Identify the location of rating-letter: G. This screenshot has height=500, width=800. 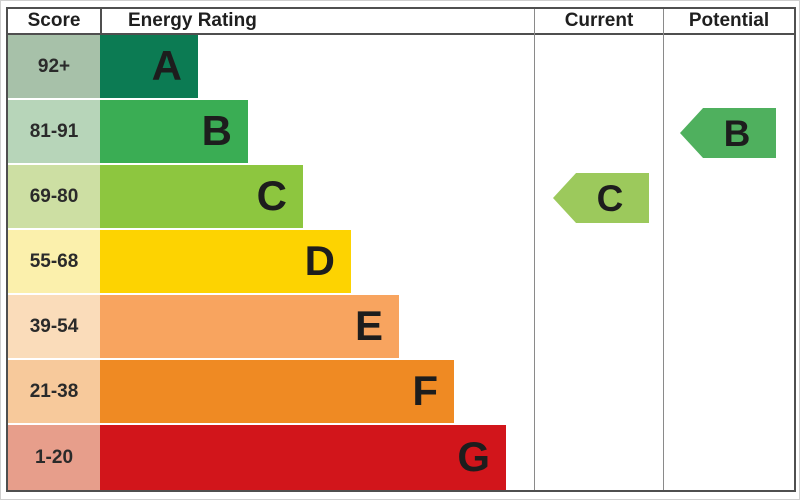
(473, 456).